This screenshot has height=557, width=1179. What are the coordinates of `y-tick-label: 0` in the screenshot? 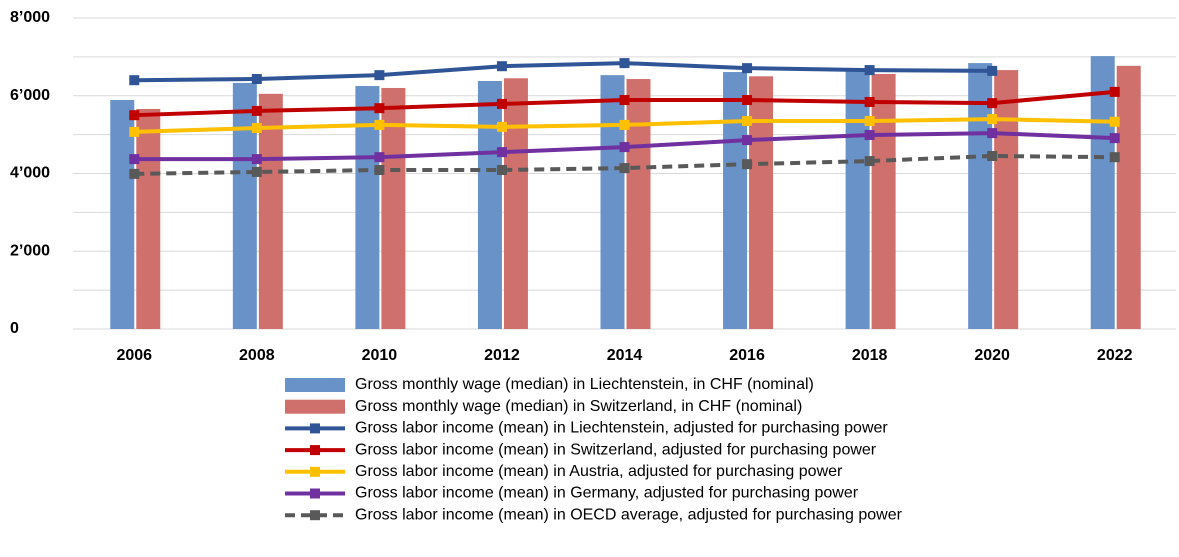 It's located at (14, 328).